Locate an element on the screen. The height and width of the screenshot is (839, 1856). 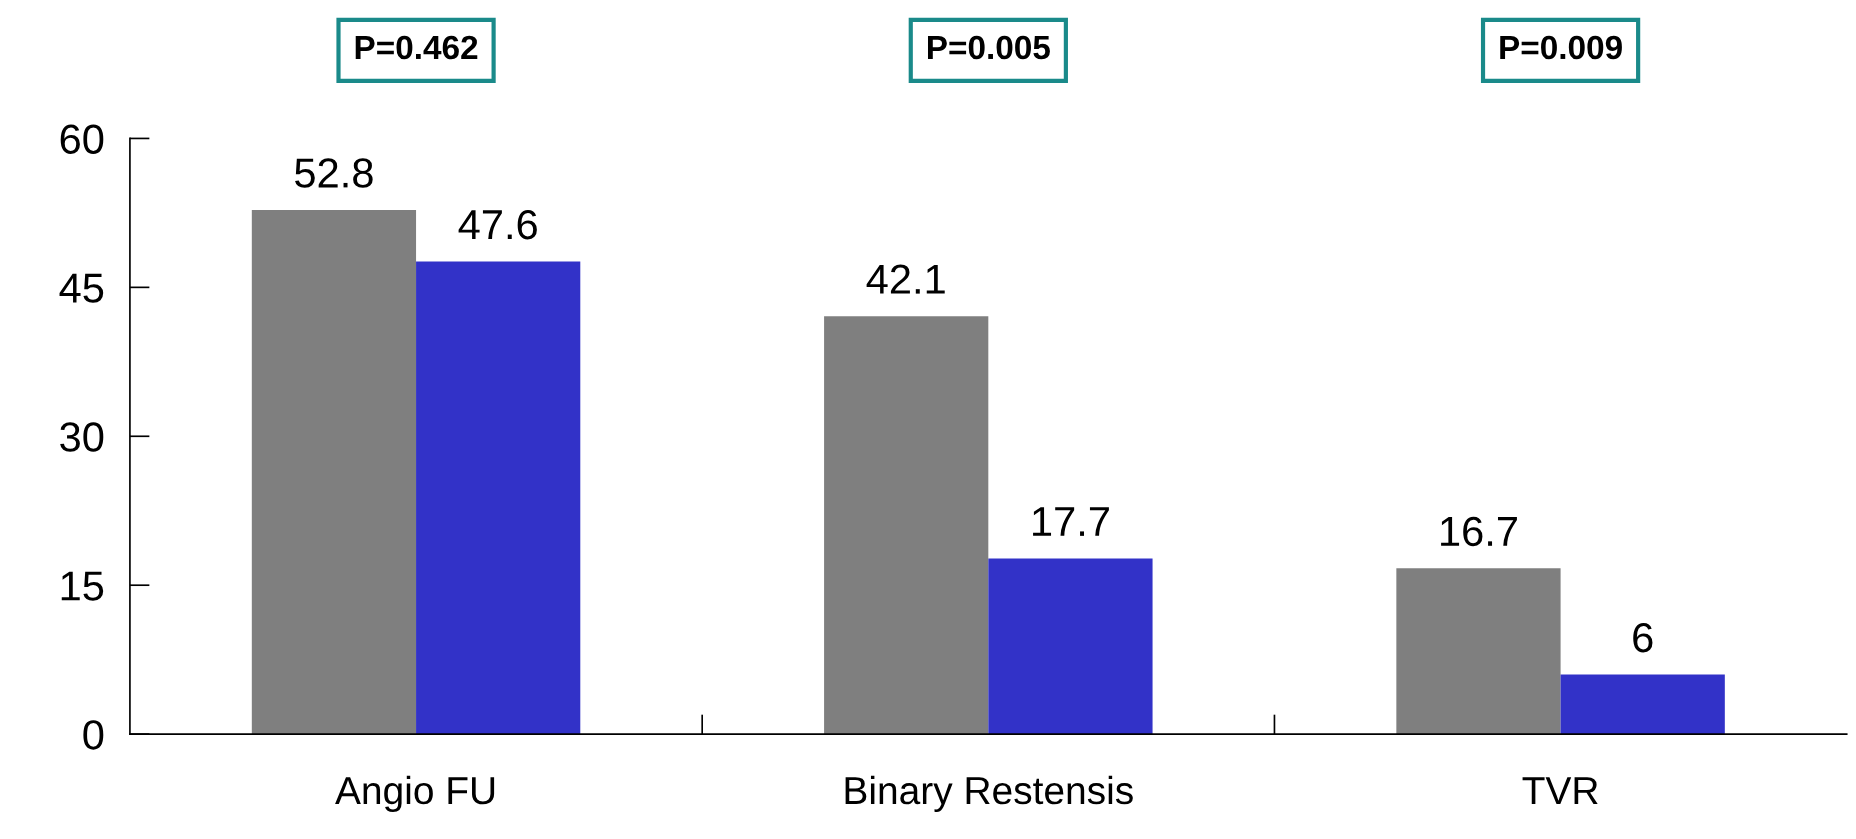
data-label: 16.7 is located at coordinates (1479, 531).